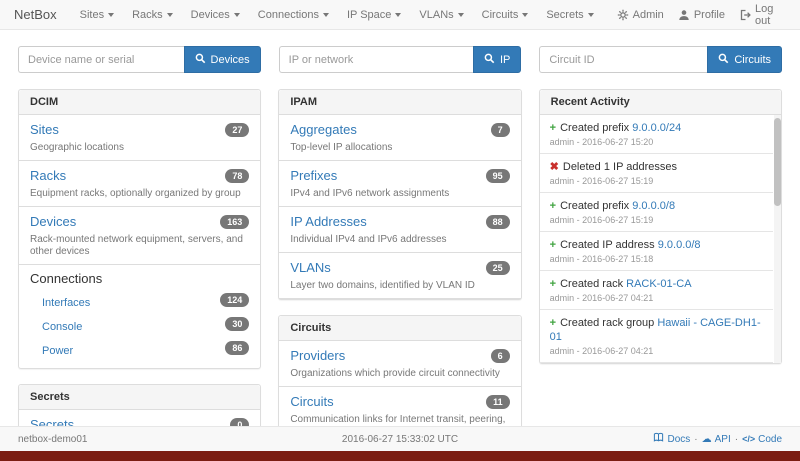  I want to click on docs-link: Docs, so click(671, 439).